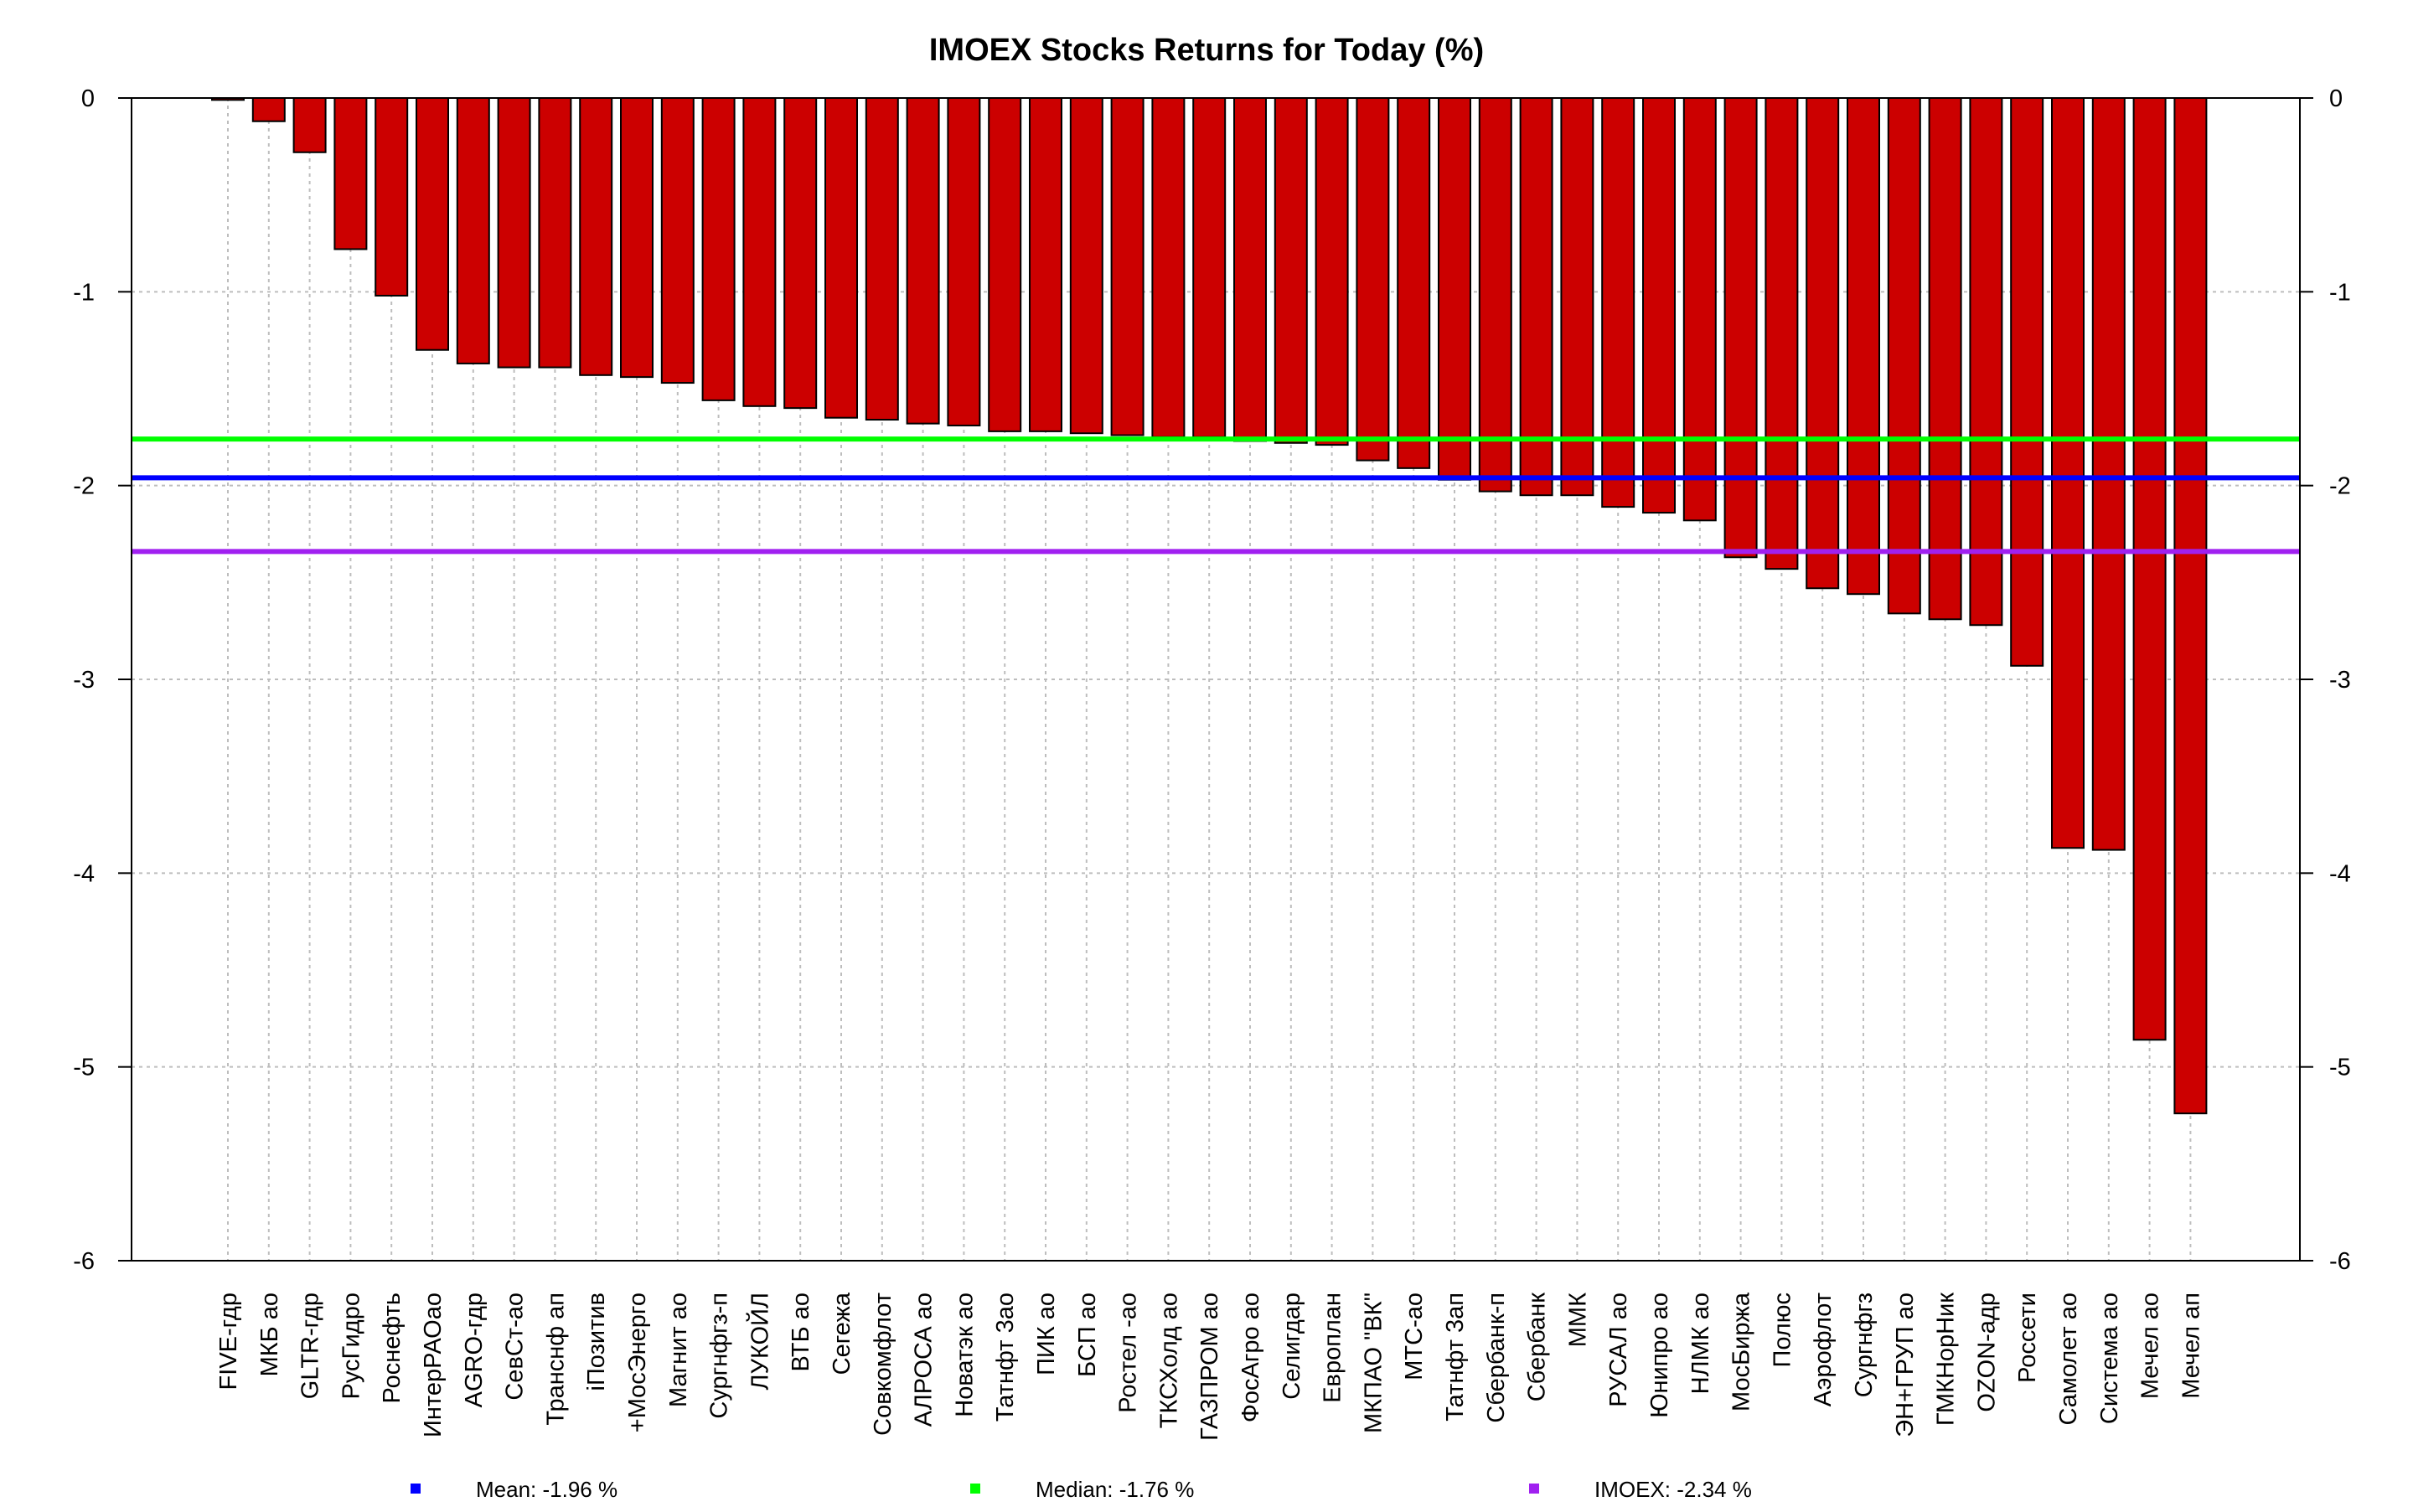 This screenshot has width=2413, height=1512. I want to click on x-category-label: МосБиржа, so click(1741, 1351).